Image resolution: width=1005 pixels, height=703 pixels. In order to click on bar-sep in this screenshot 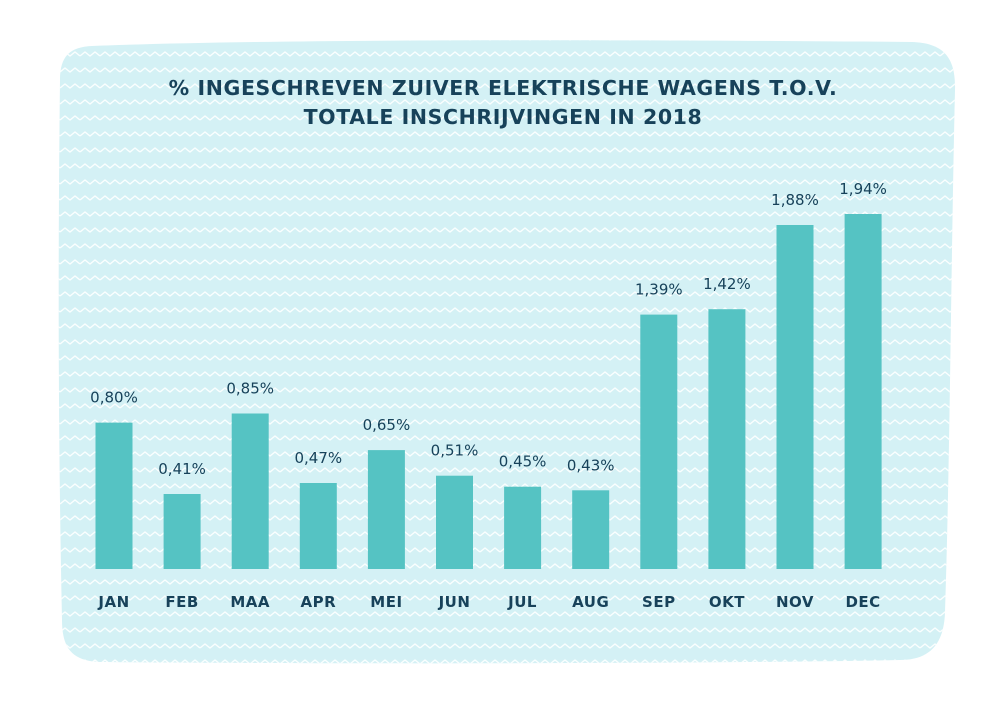, I will do `click(659, 441)`.